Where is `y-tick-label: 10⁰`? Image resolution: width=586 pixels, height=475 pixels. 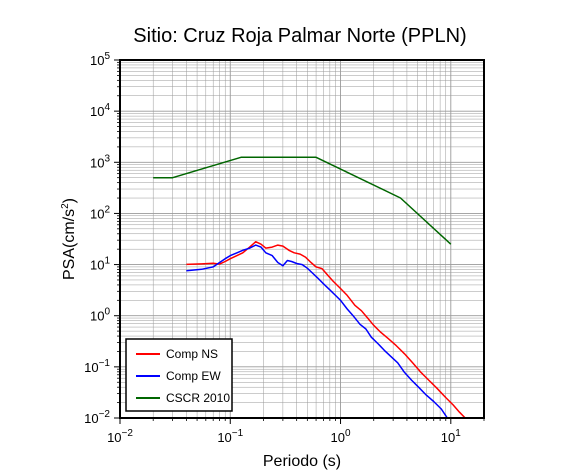
y-tick-label: 10⁰ is located at coordinates (100, 315).